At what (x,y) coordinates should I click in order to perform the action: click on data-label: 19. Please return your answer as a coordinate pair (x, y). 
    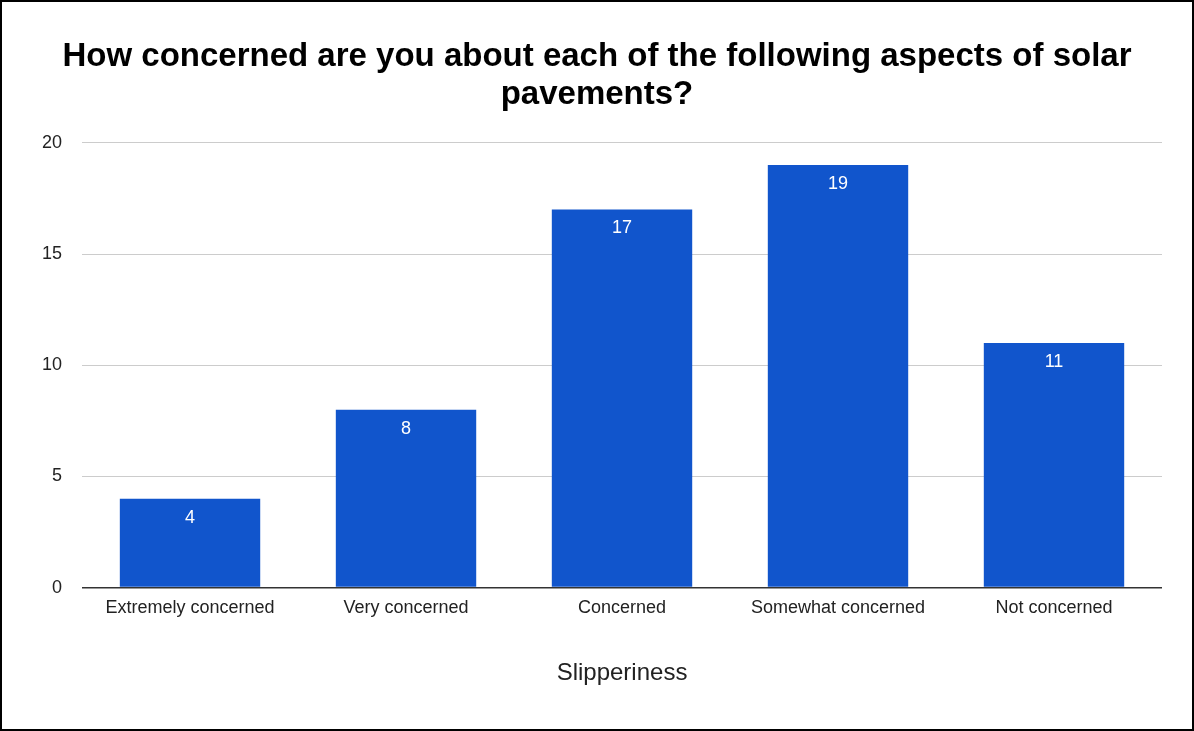
    Looking at the image, I should click on (838, 183).